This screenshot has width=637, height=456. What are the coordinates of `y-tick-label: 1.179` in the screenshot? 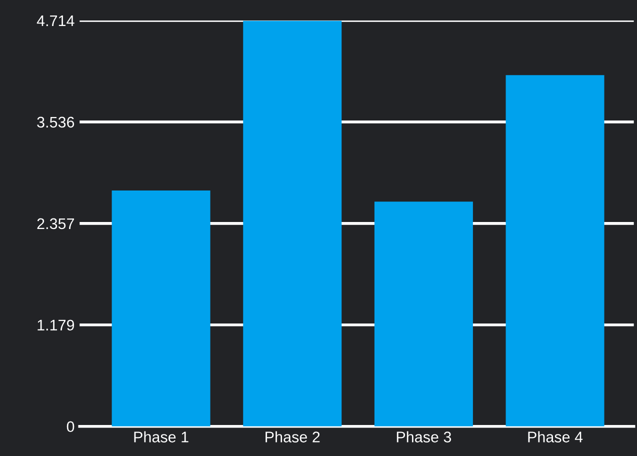 It's located at (56, 325).